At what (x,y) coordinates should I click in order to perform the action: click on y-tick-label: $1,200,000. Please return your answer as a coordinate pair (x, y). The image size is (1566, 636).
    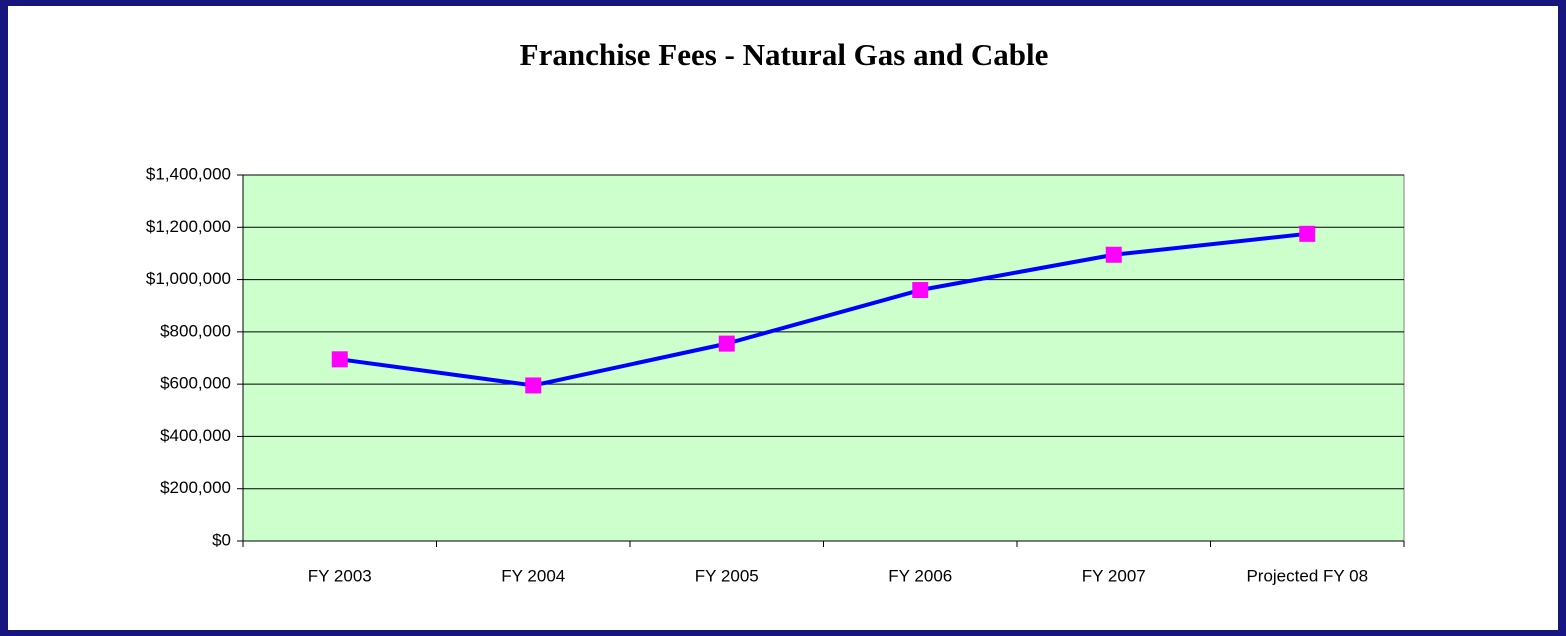
    Looking at the image, I should click on (188, 226).